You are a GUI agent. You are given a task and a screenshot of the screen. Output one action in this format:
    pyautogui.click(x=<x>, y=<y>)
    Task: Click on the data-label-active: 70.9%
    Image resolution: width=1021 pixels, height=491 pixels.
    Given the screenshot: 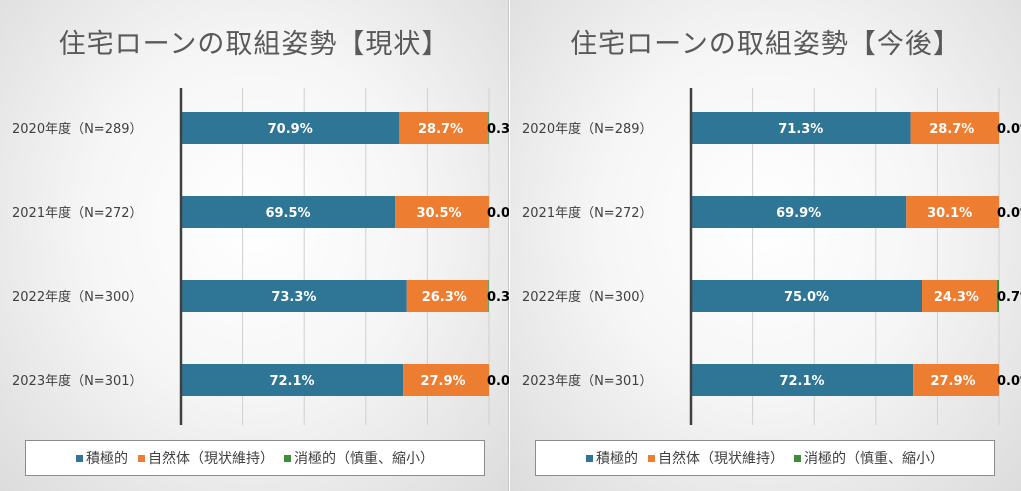 What is the action you would take?
    pyautogui.click(x=290, y=129)
    